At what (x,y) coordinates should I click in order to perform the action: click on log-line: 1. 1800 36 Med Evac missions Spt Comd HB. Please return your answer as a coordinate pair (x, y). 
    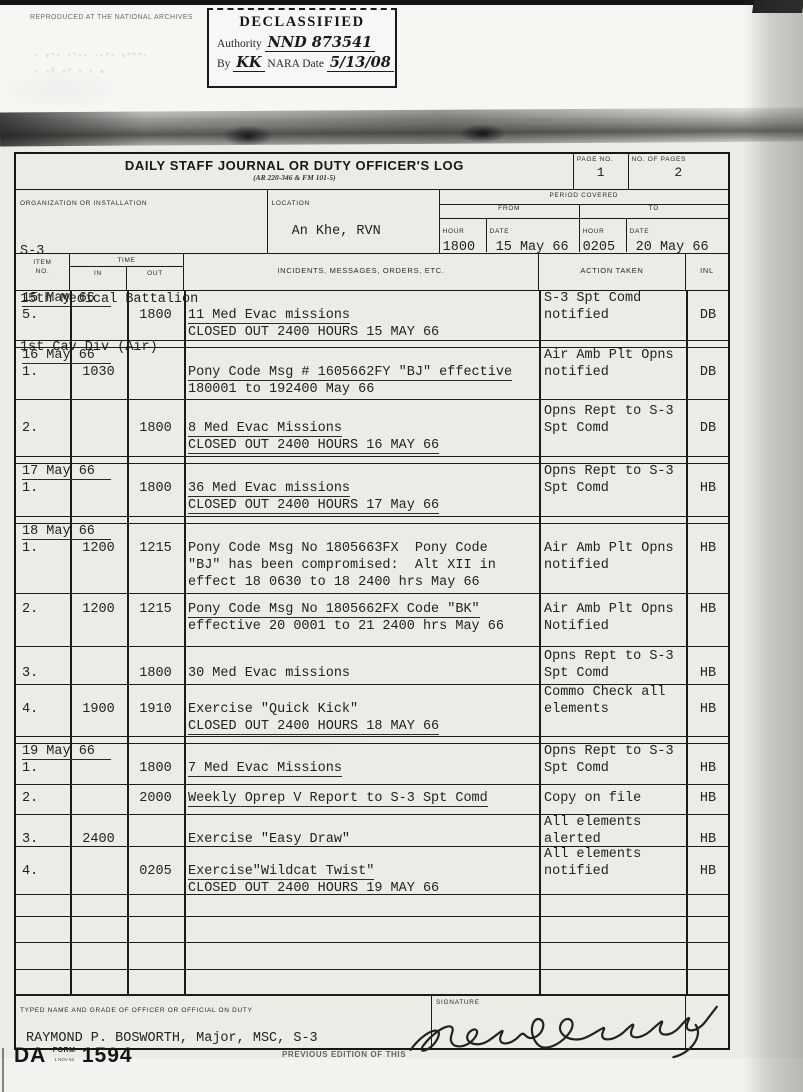
    Looking at the image, I should click on (372, 489).